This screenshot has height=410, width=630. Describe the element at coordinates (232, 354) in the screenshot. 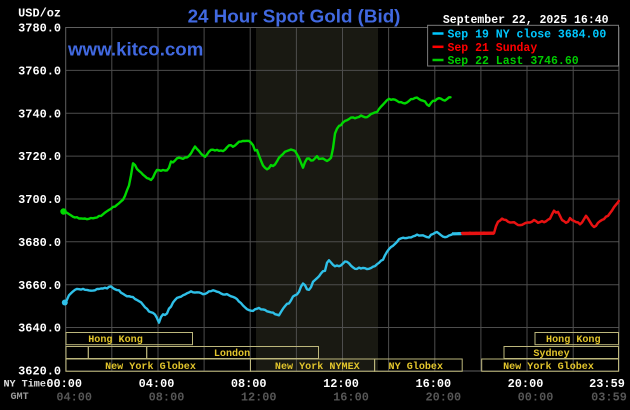

I see `svg-text: London` at that location.